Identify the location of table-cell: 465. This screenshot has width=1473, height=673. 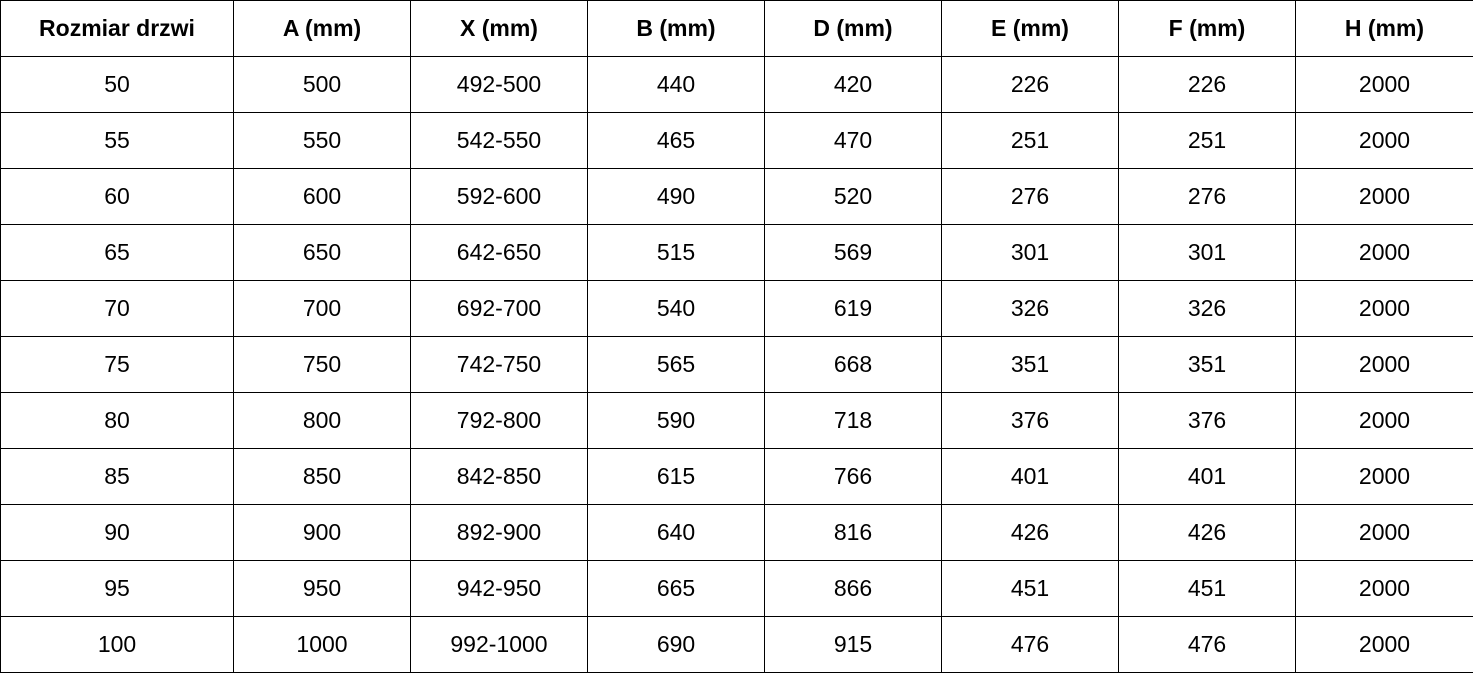
(676, 140).